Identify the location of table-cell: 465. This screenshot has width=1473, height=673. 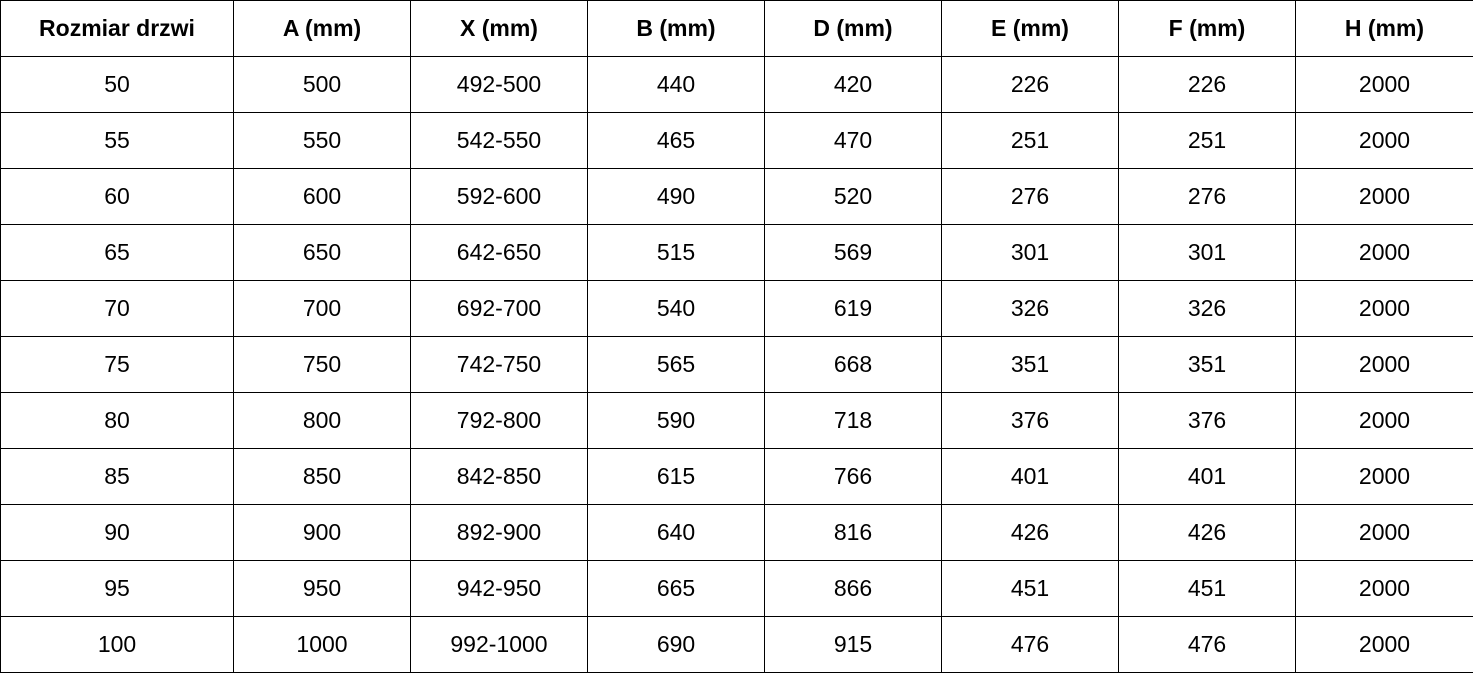
(676, 140).